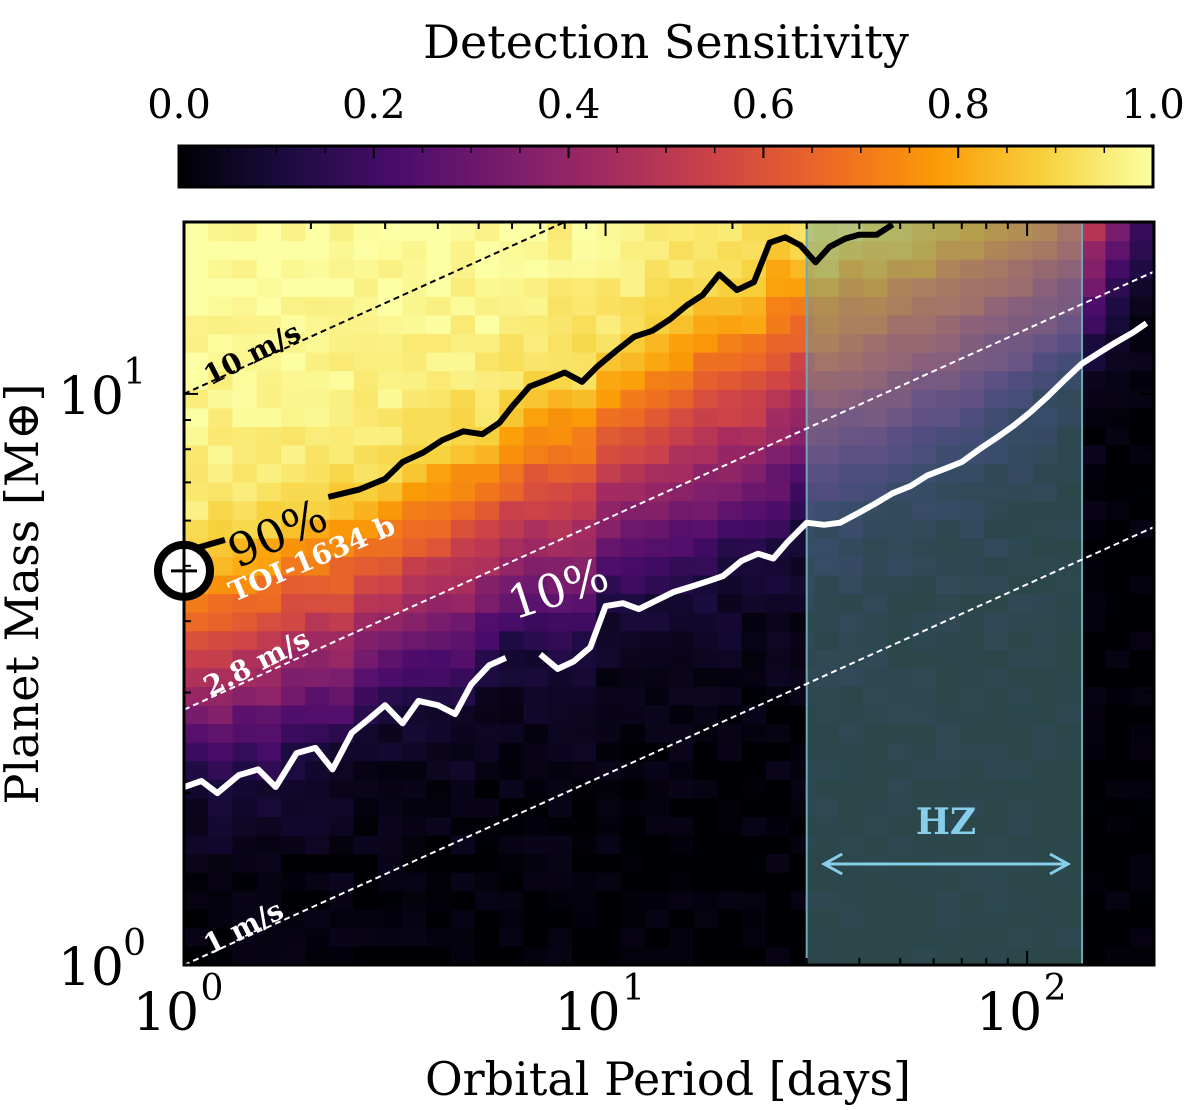  I want to click on contour-10-line-start, so click(346, 726).